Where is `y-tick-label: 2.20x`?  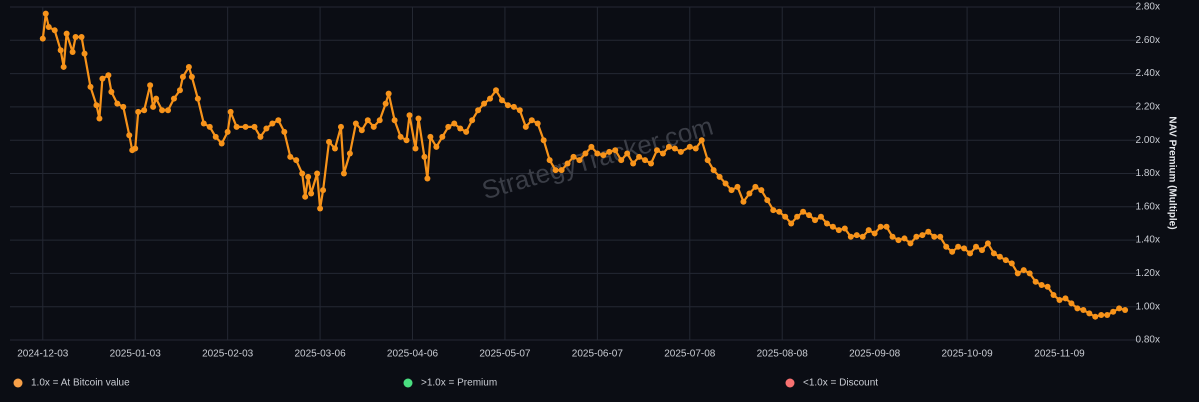
y-tick-label: 2.20x is located at coordinates (1148, 107).